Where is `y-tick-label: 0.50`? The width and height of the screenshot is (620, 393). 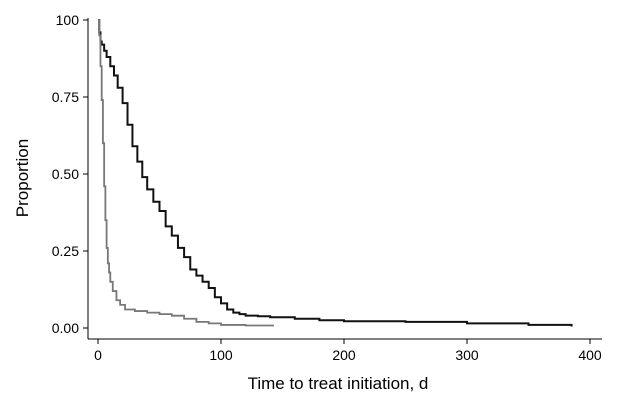
y-tick-label: 0.50 is located at coordinates (65, 174).